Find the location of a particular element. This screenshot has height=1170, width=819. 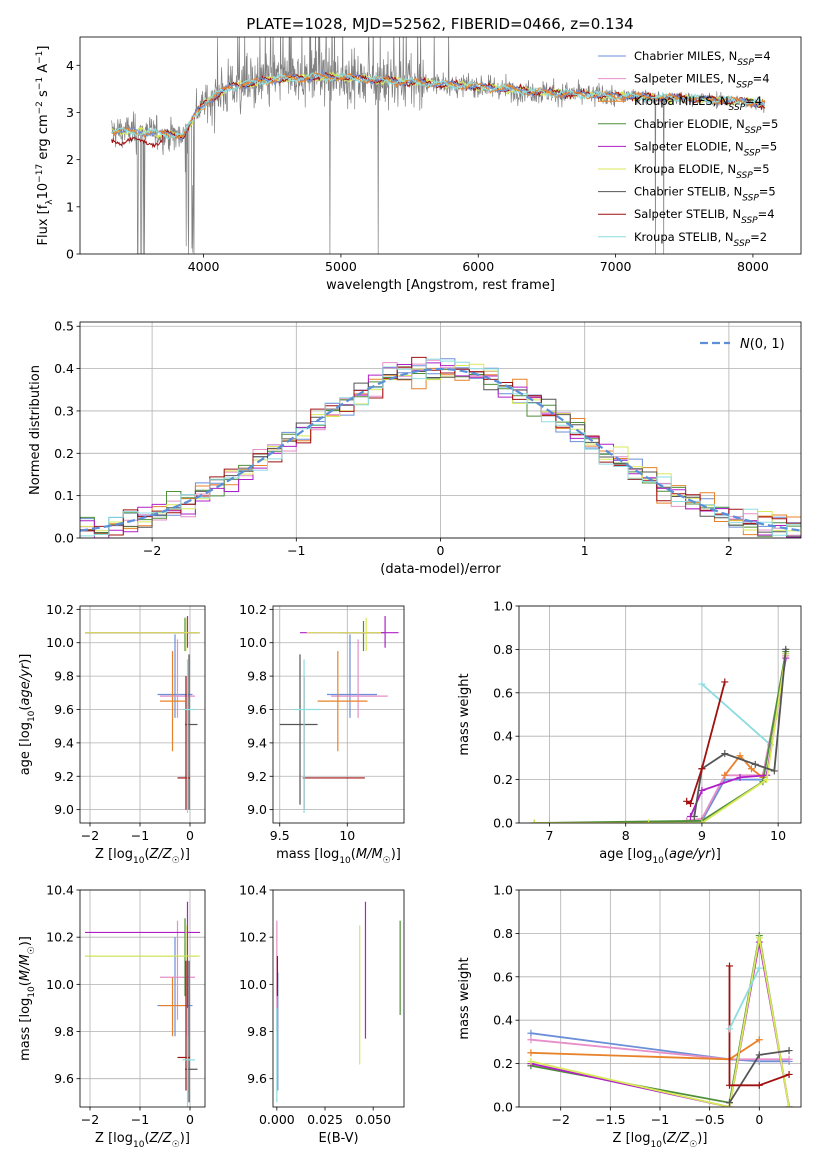

chart-age-vs-Z-spines is located at coordinates (142, 714).